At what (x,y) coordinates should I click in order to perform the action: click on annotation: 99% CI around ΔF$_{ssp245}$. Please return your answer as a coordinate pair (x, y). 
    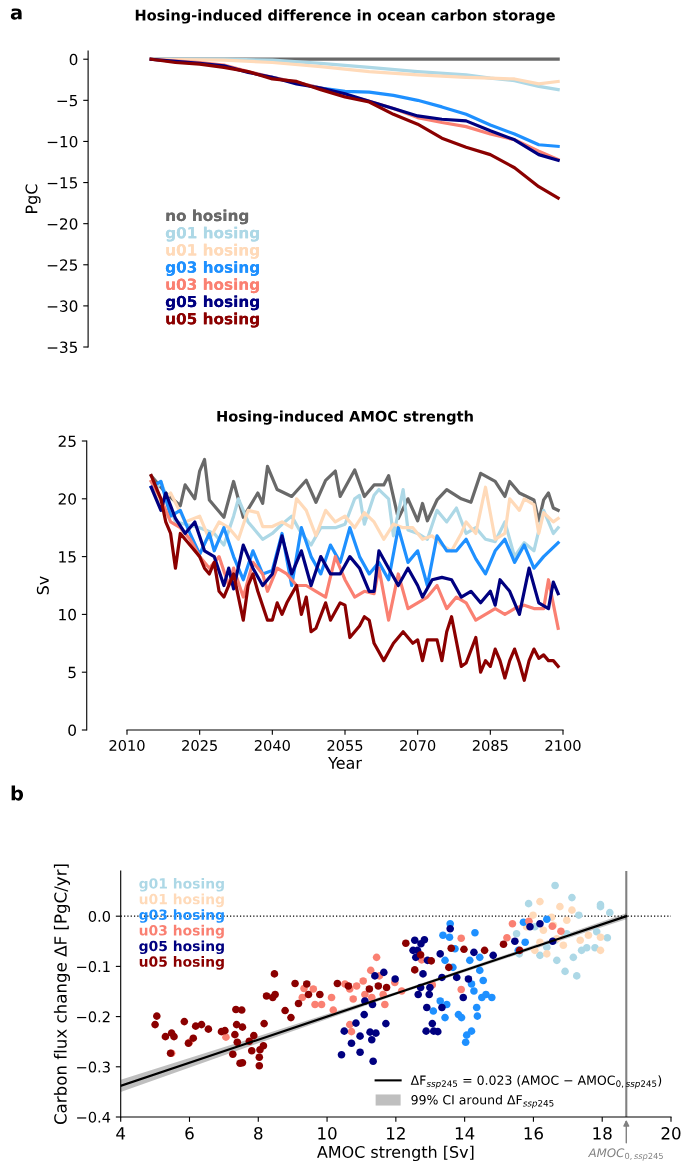
    Looking at the image, I should click on (482, 1101).